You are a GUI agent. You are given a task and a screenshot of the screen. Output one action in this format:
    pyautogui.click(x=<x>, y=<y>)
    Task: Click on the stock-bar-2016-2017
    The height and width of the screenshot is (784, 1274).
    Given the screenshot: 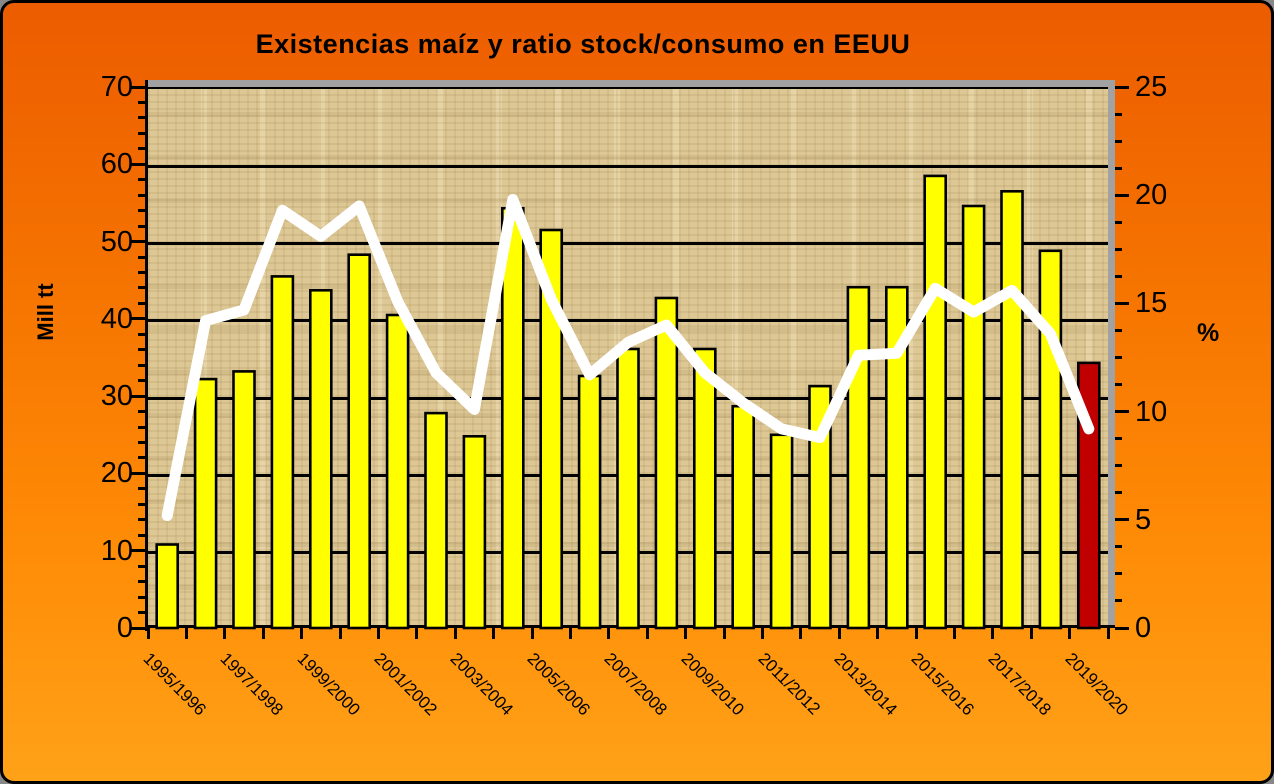 What is the action you would take?
    pyautogui.click(x=973, y=417)
    